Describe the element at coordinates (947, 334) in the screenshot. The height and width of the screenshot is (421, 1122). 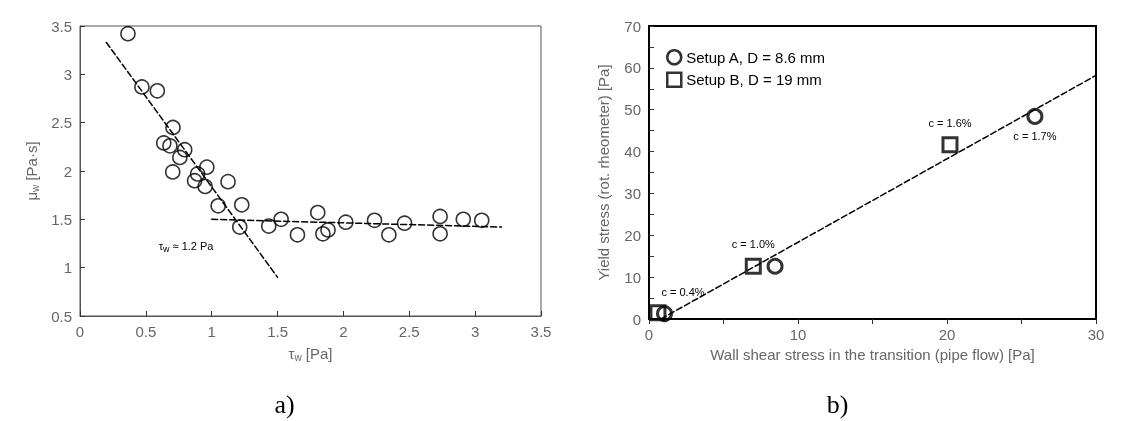
I see `x-tick-label: 20` at that location.